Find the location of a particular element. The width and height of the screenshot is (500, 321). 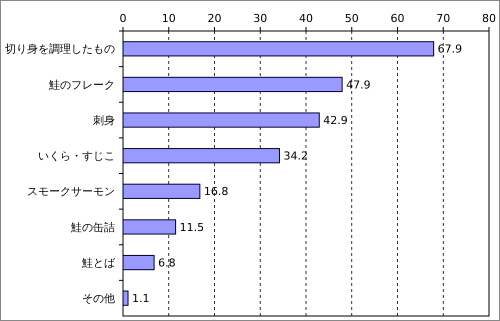

y-tick-label: 鮭の缶詰 is located at coordinates (93, 227).